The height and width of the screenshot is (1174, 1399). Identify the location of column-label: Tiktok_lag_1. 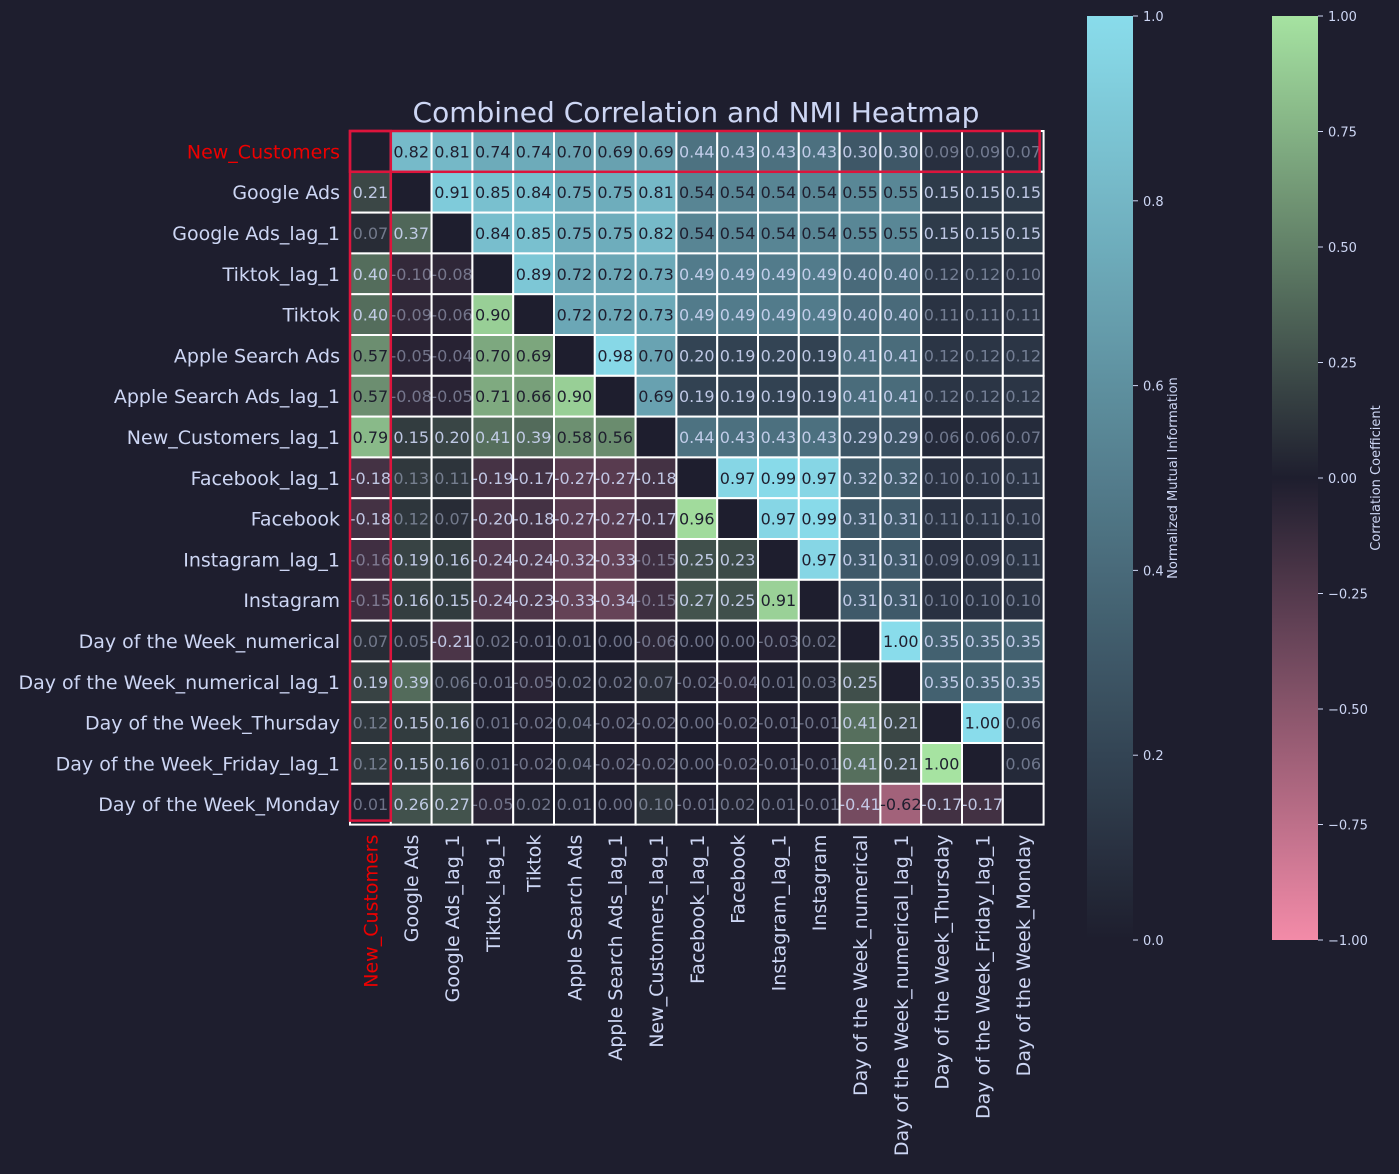
(494, 894).